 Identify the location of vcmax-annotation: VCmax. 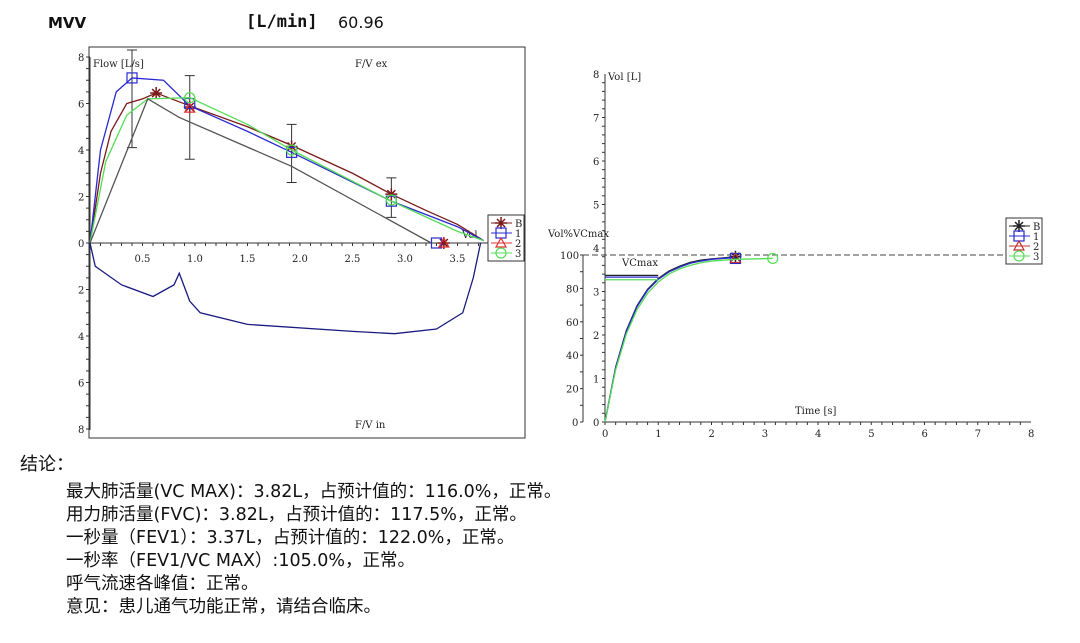
(639, 263).